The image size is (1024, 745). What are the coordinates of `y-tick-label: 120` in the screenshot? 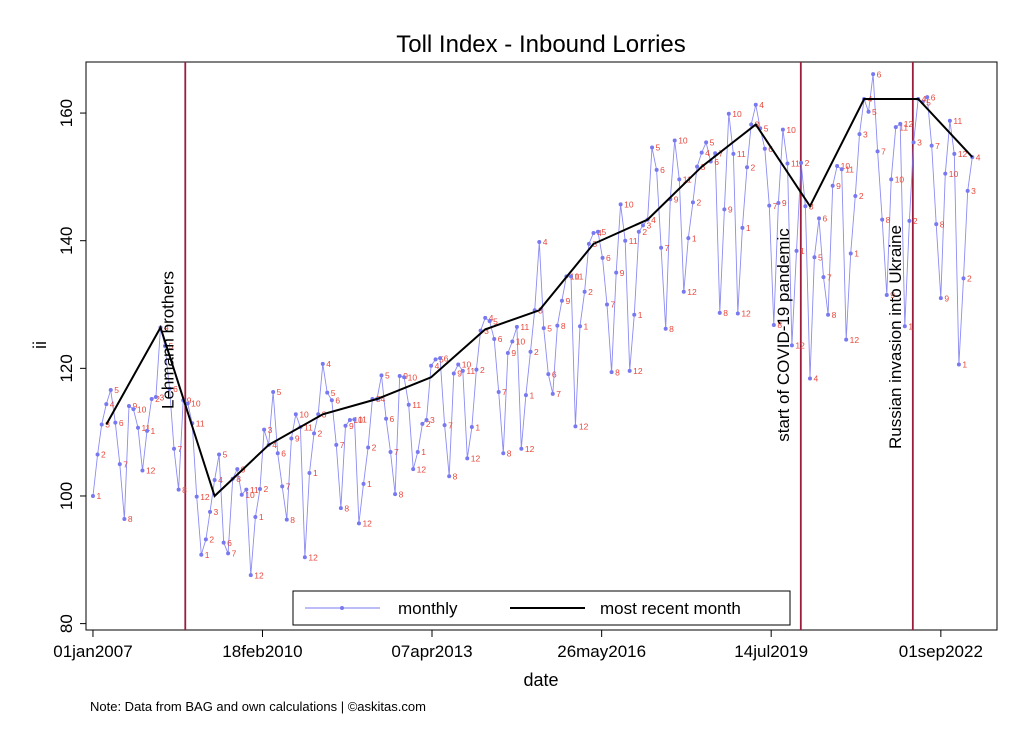 It's located at (66, 368).